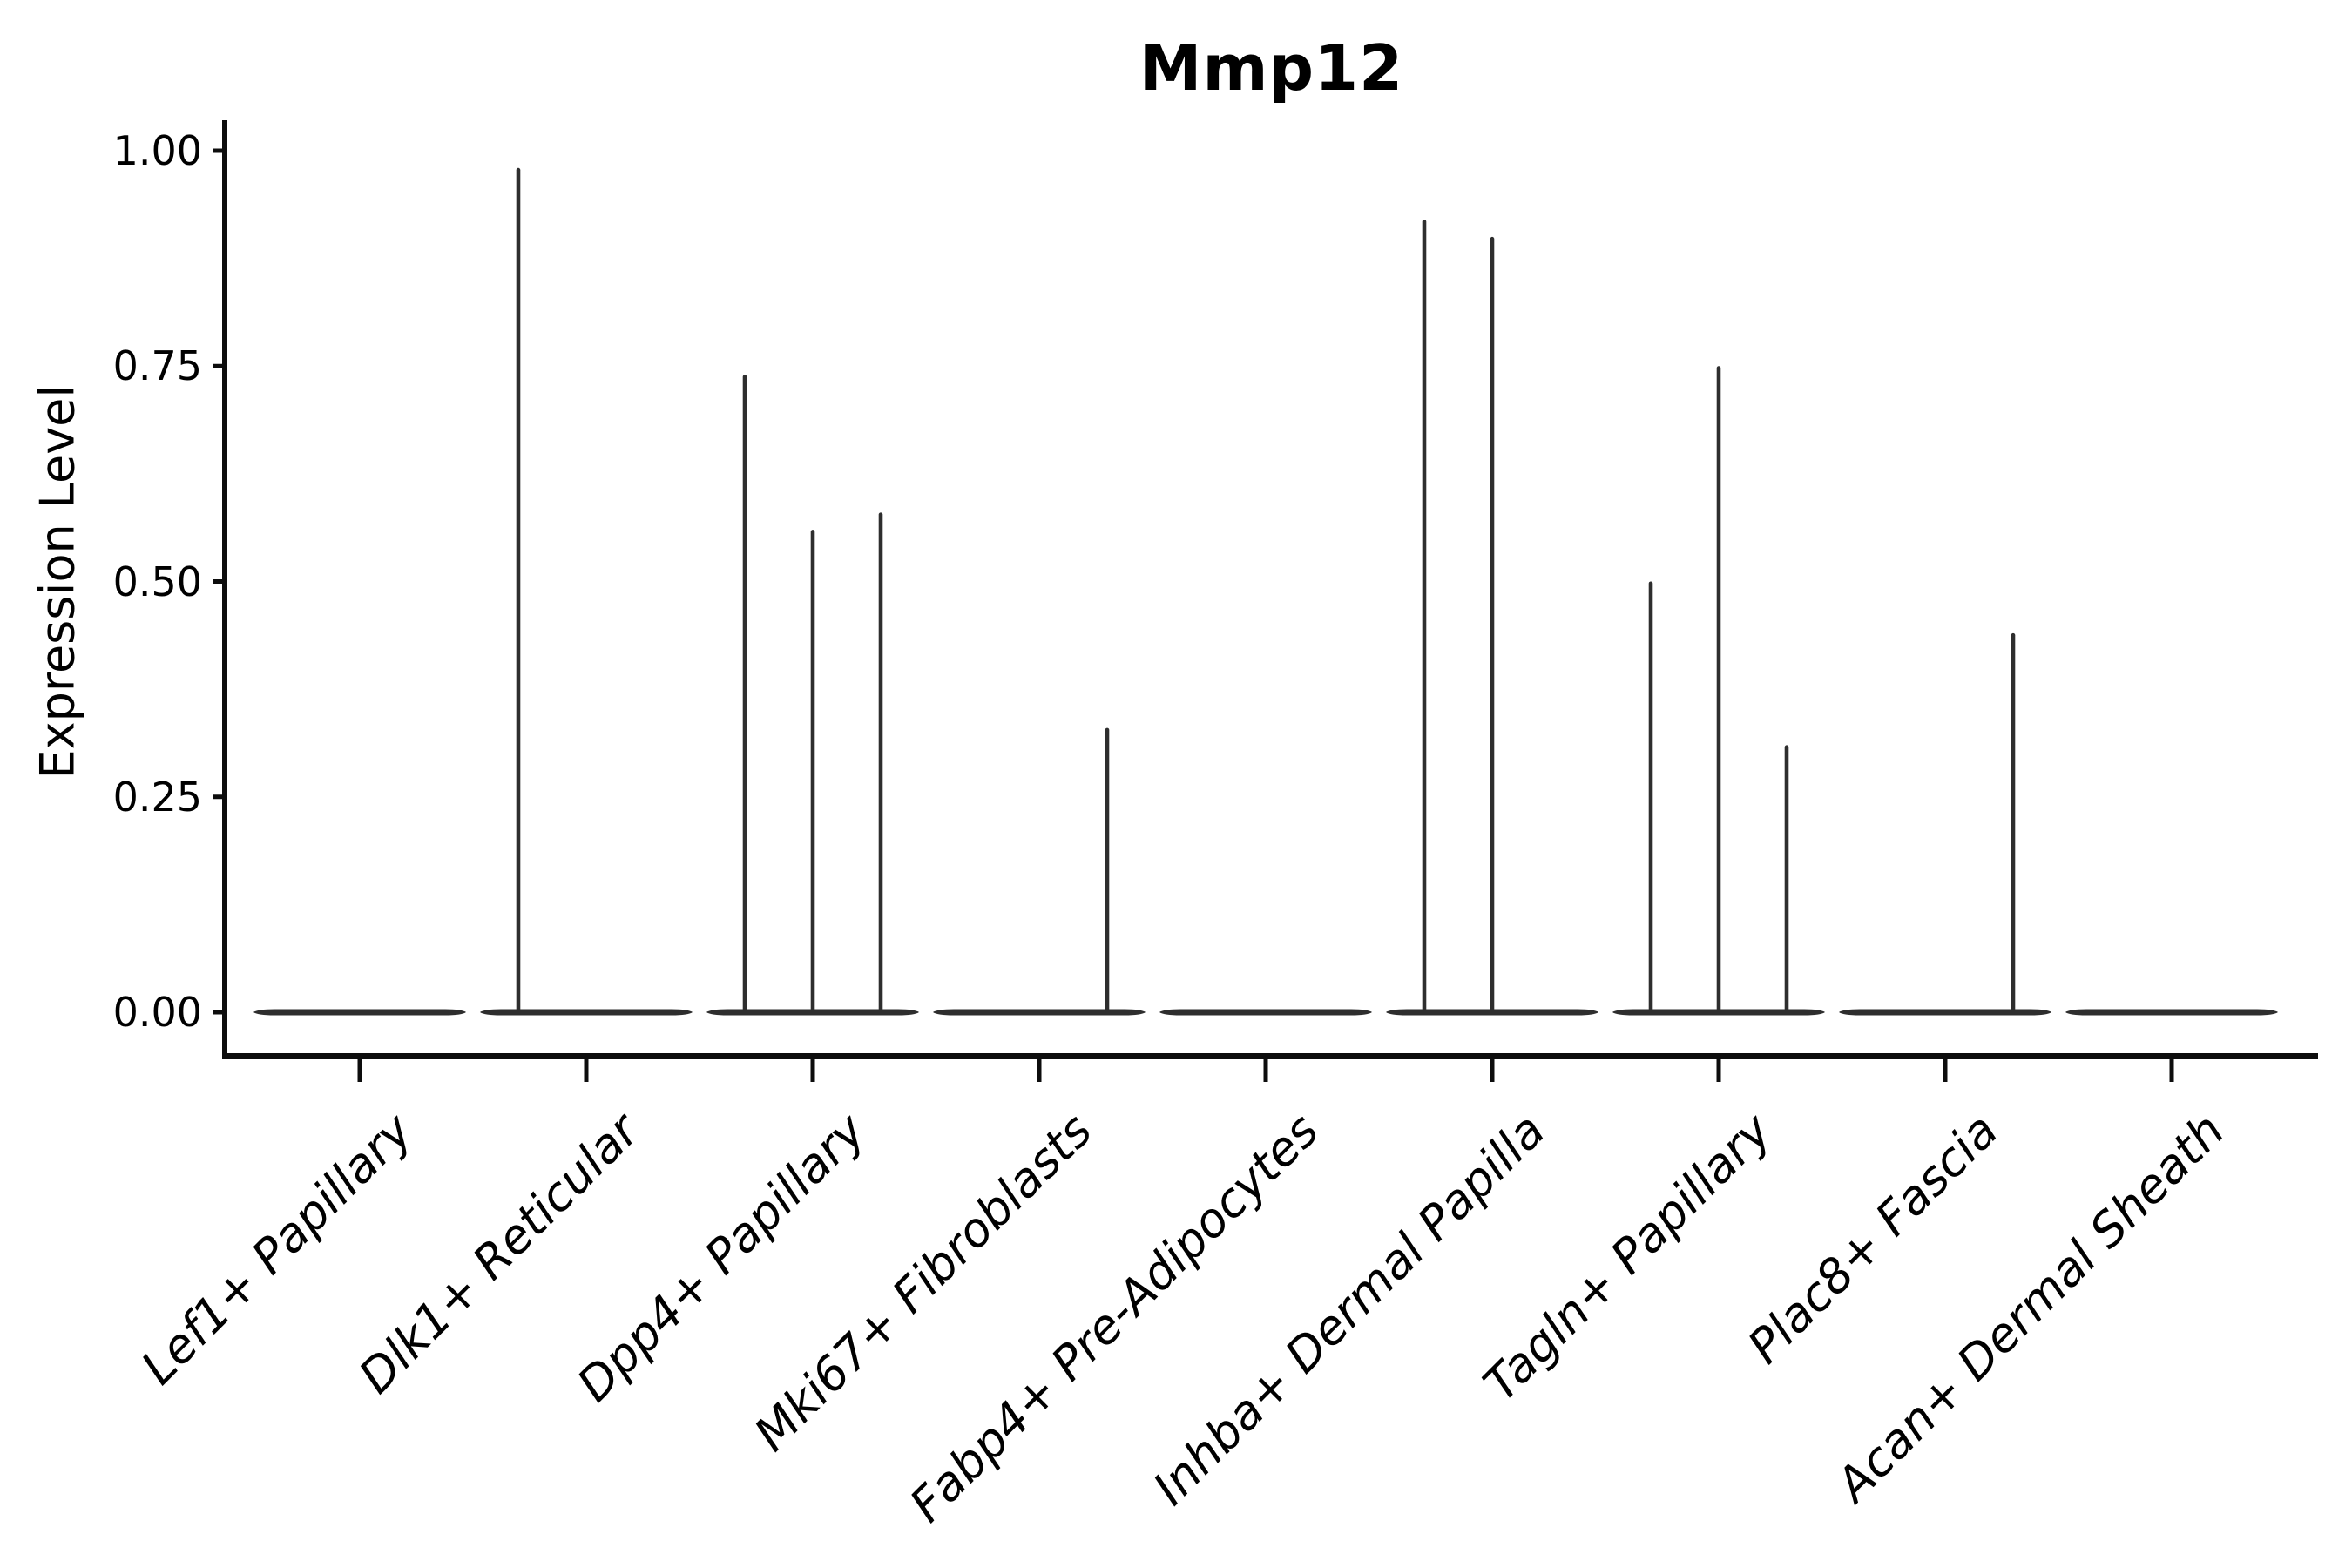 The height and width of the screenshot is (1568, 2352). Describe the element at coordinates (157, 1013) in the screenshot. I see `y-tick-label: 0.00` at that location.